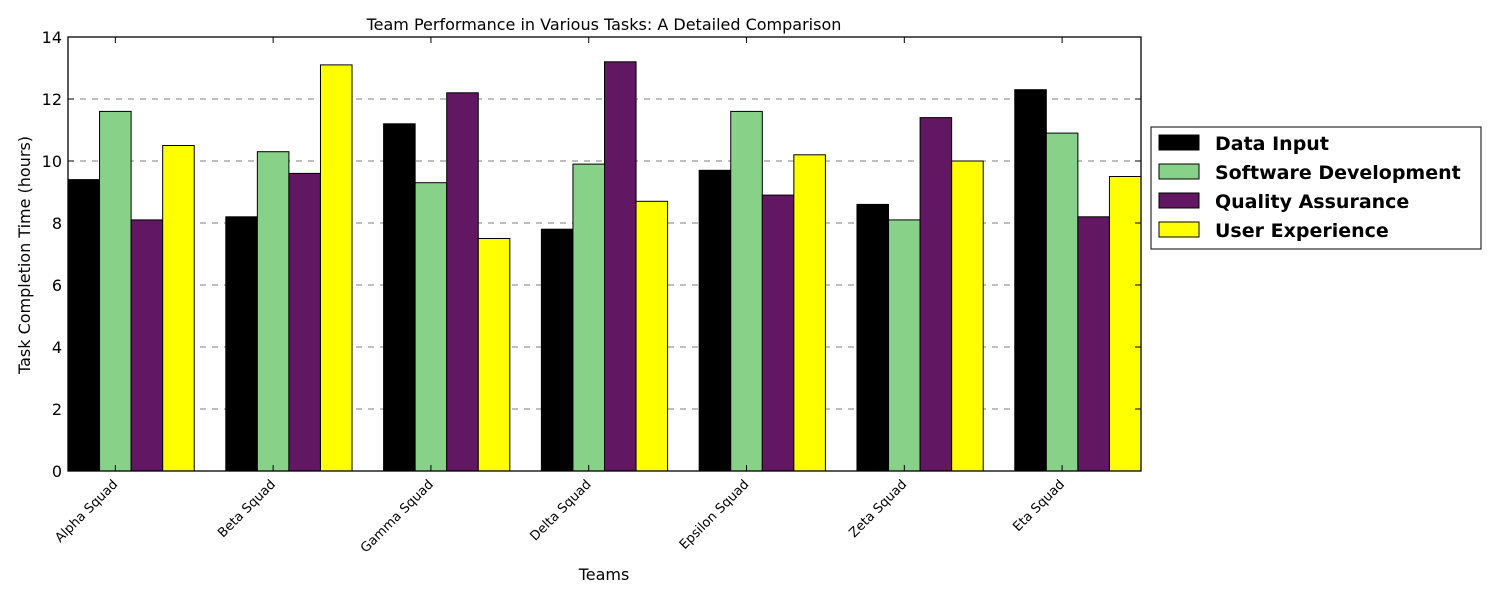 The height and width of the screenshot is (600, 1500). Describe the element at coordinates (1302, 231) in the screenshot. I see `legend-label: User Experience` at that location.